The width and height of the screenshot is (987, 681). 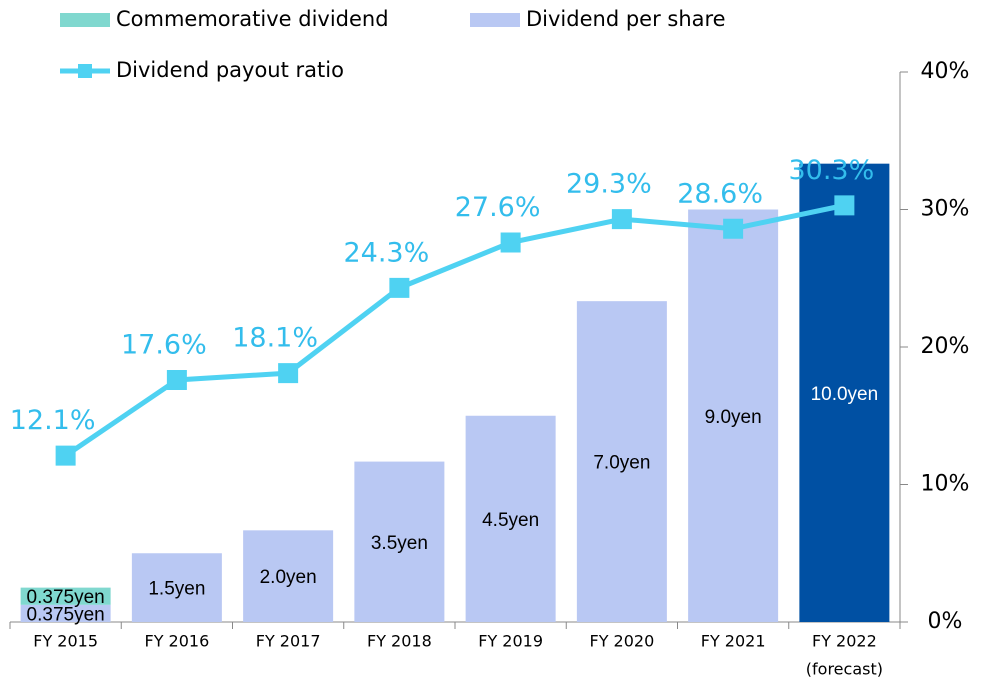 What do you see at coordinates (945, 484) in the screenshot?
I see `y2-tick-label: 10%` at bounding box center [945, 484].